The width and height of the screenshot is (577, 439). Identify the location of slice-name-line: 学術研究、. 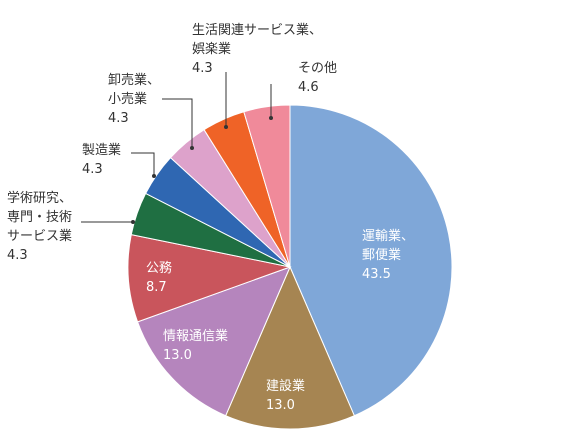
(39, 198).